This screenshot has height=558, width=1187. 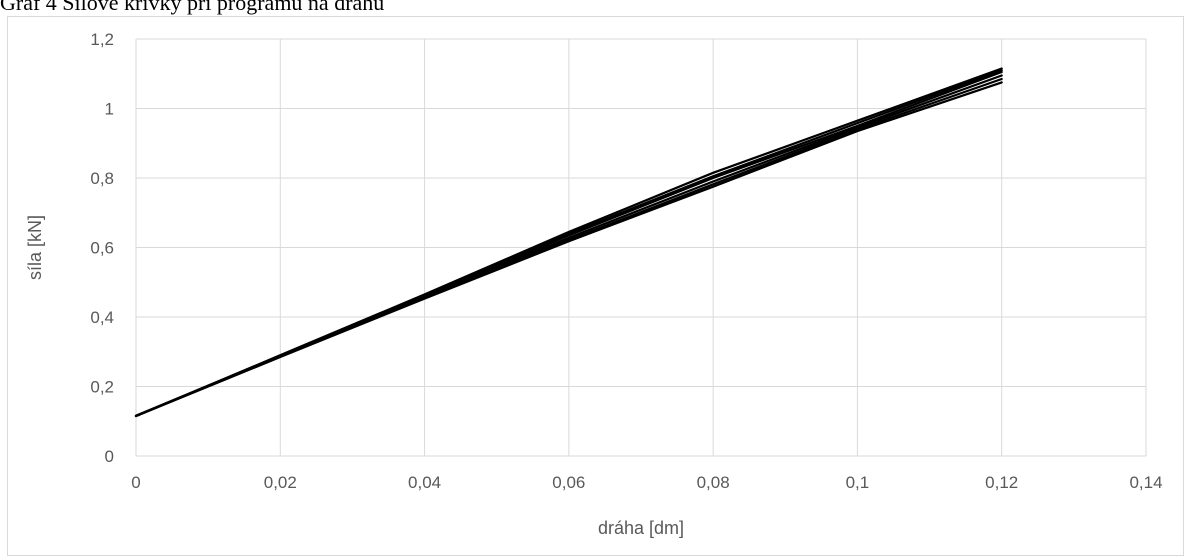 What do you see at coordinates (568, 482) in the screenshot?
I see `x-tick-label: 0,06` at bounding box center [568, 482].